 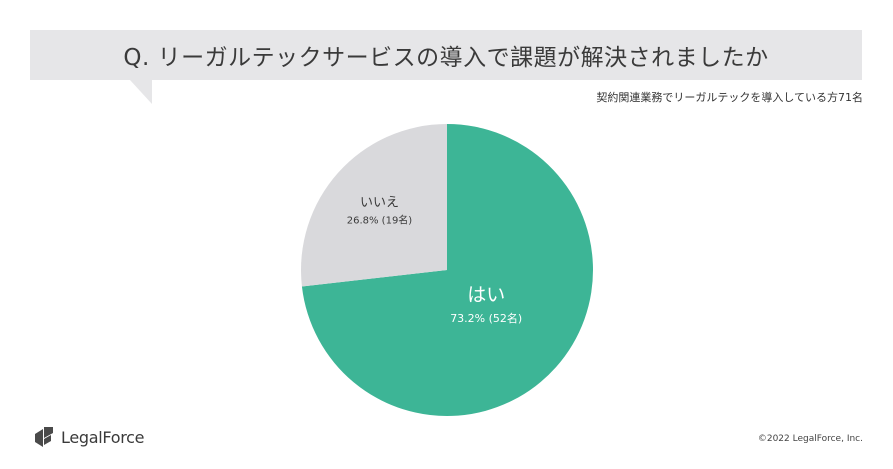 What do you see at coordinates (379, 203) in the screenshot?
I see `slice-label-1: いいえ` at bounding box center [379, 203].